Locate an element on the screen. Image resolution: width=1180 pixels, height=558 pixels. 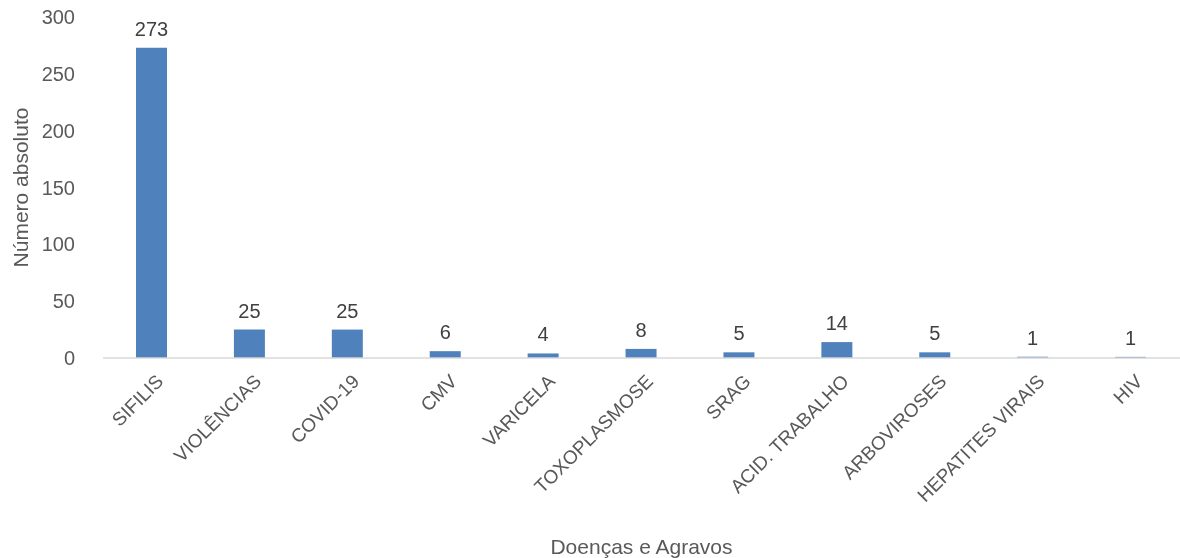
y-tick-label: 50 is located at coordinates (63, 301).